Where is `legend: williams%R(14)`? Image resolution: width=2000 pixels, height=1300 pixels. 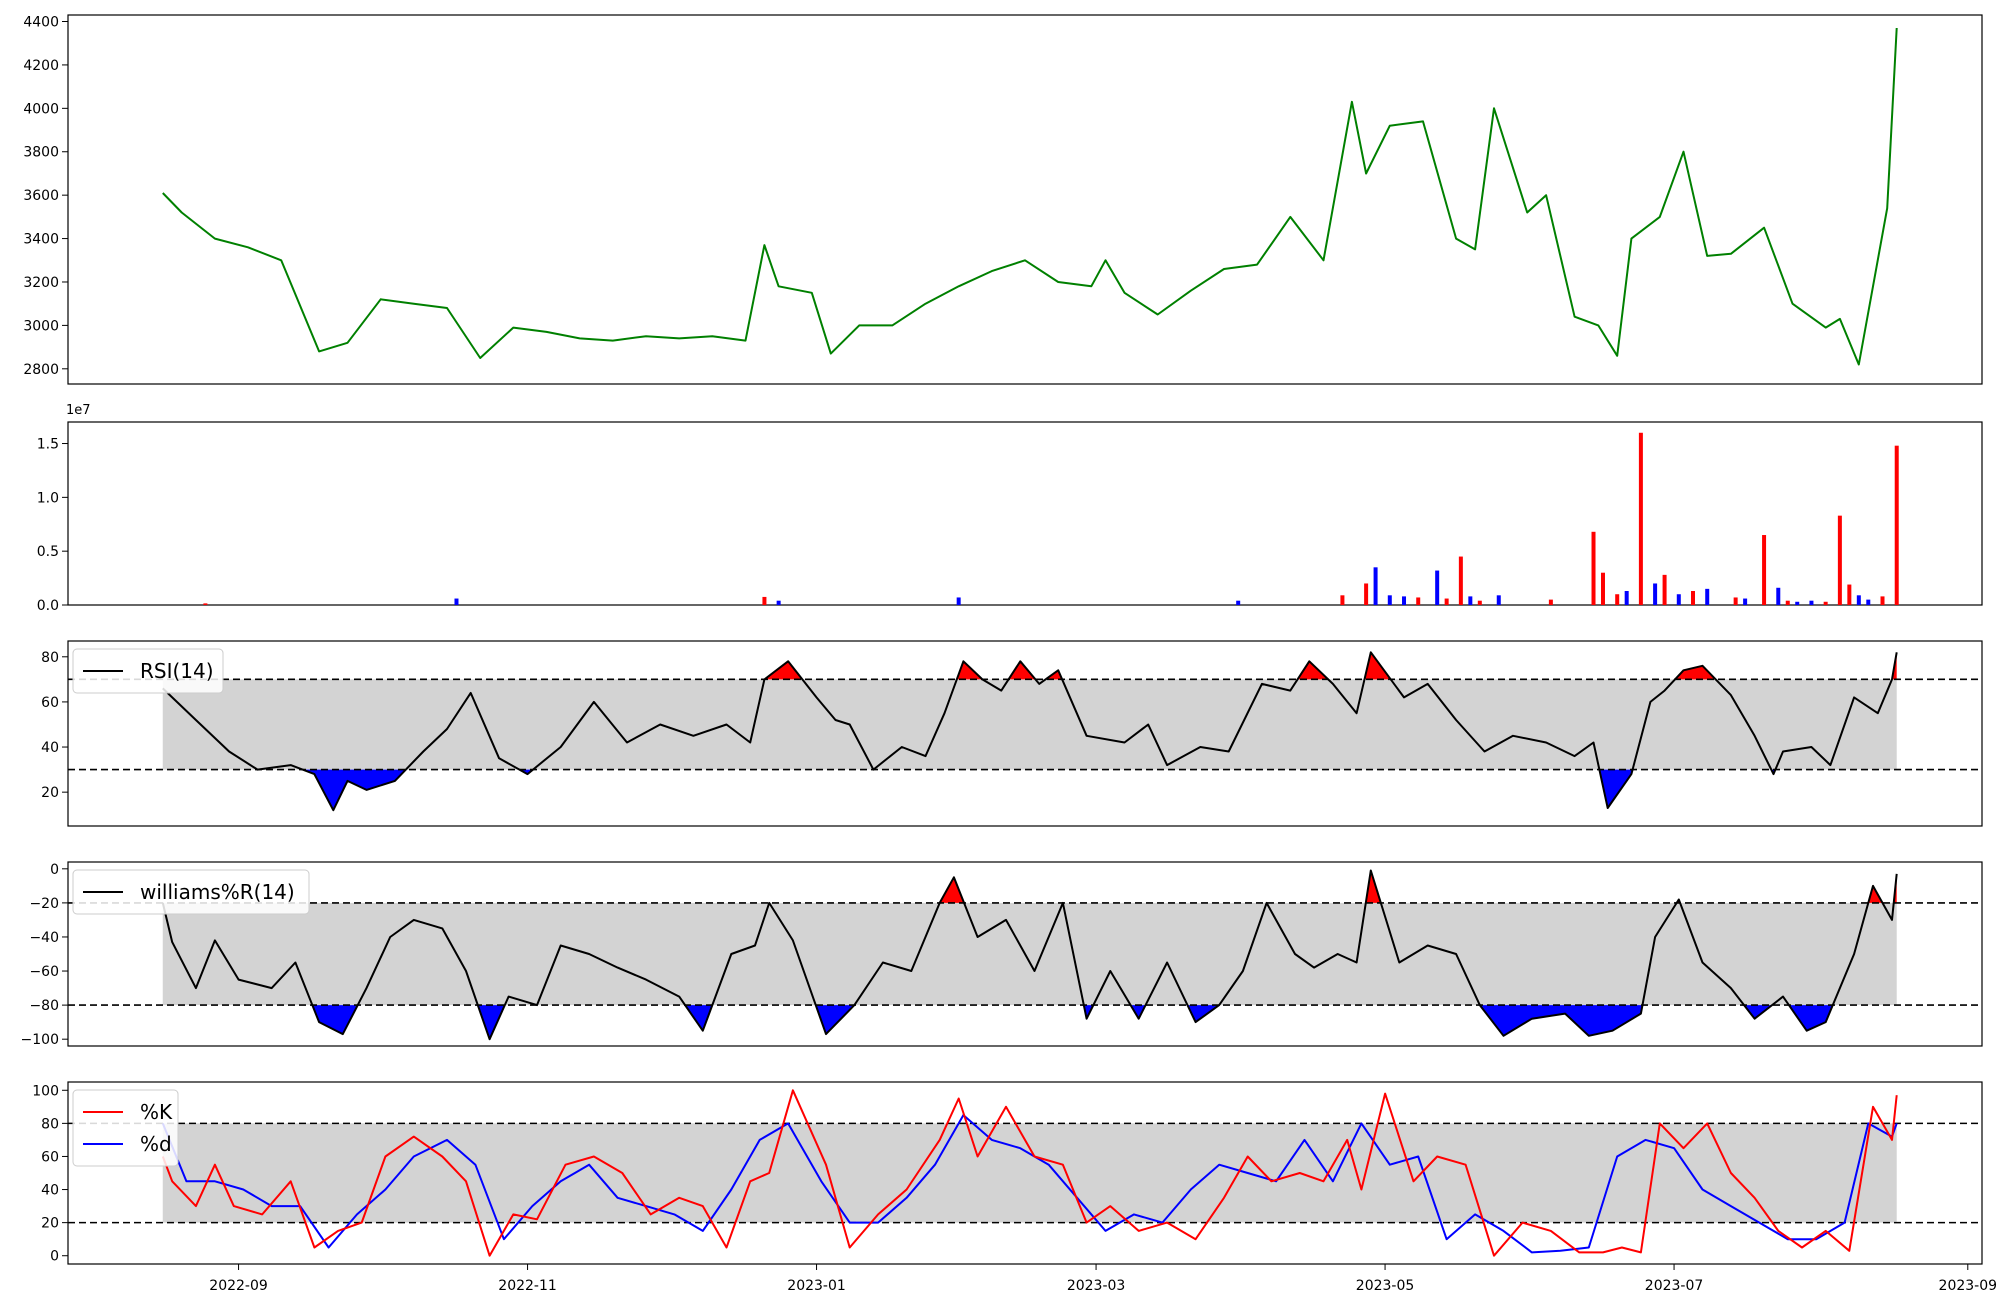
legend: williams%R(14) is located at coordinates (191, 892).